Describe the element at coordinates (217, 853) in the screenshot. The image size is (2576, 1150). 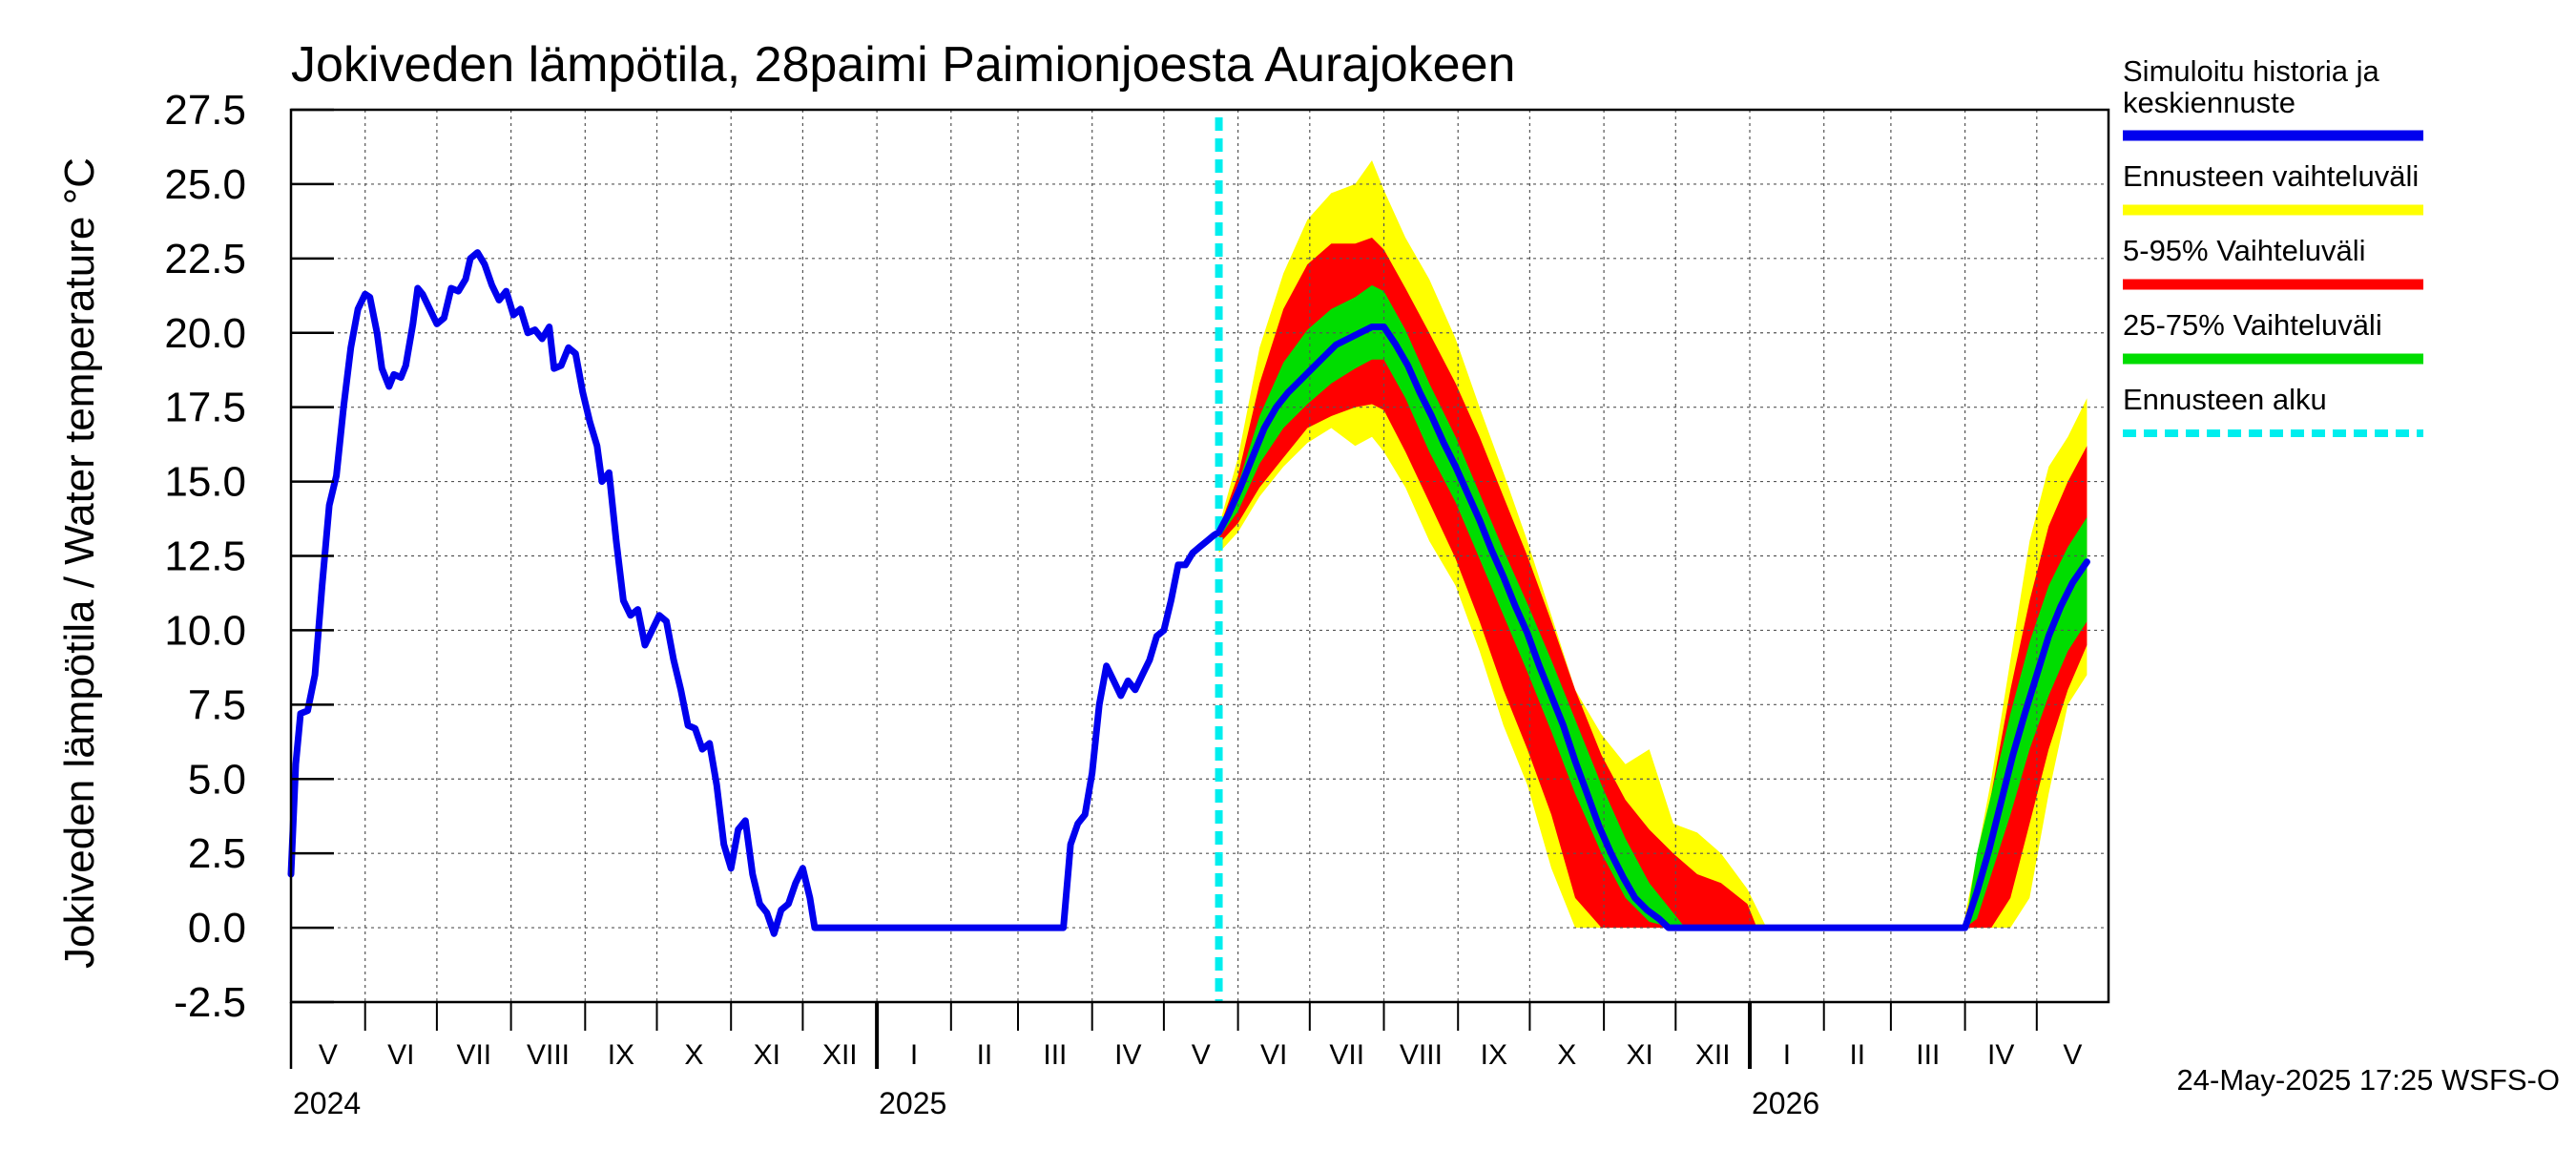
I see `y-tick-label: 2.5` at that location.